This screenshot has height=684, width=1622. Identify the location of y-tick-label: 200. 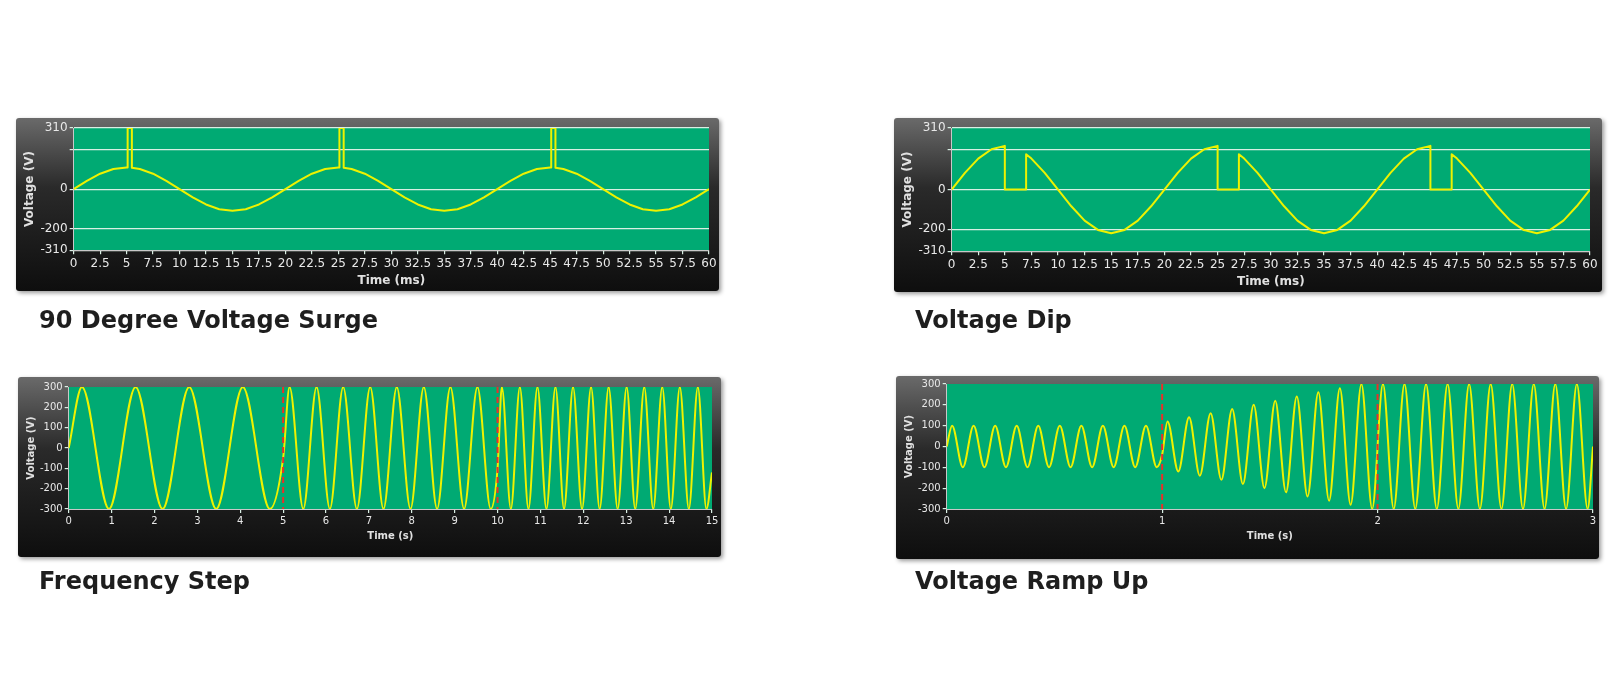
(931, 404).